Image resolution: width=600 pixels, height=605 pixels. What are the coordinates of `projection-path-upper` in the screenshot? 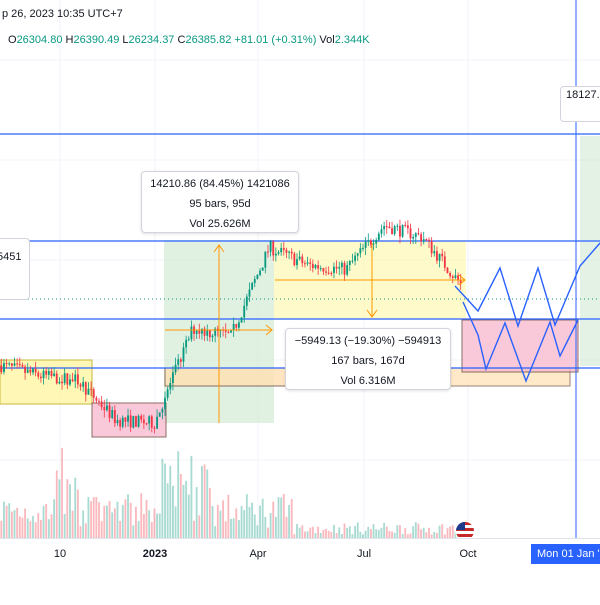 It's located at (527, 285).